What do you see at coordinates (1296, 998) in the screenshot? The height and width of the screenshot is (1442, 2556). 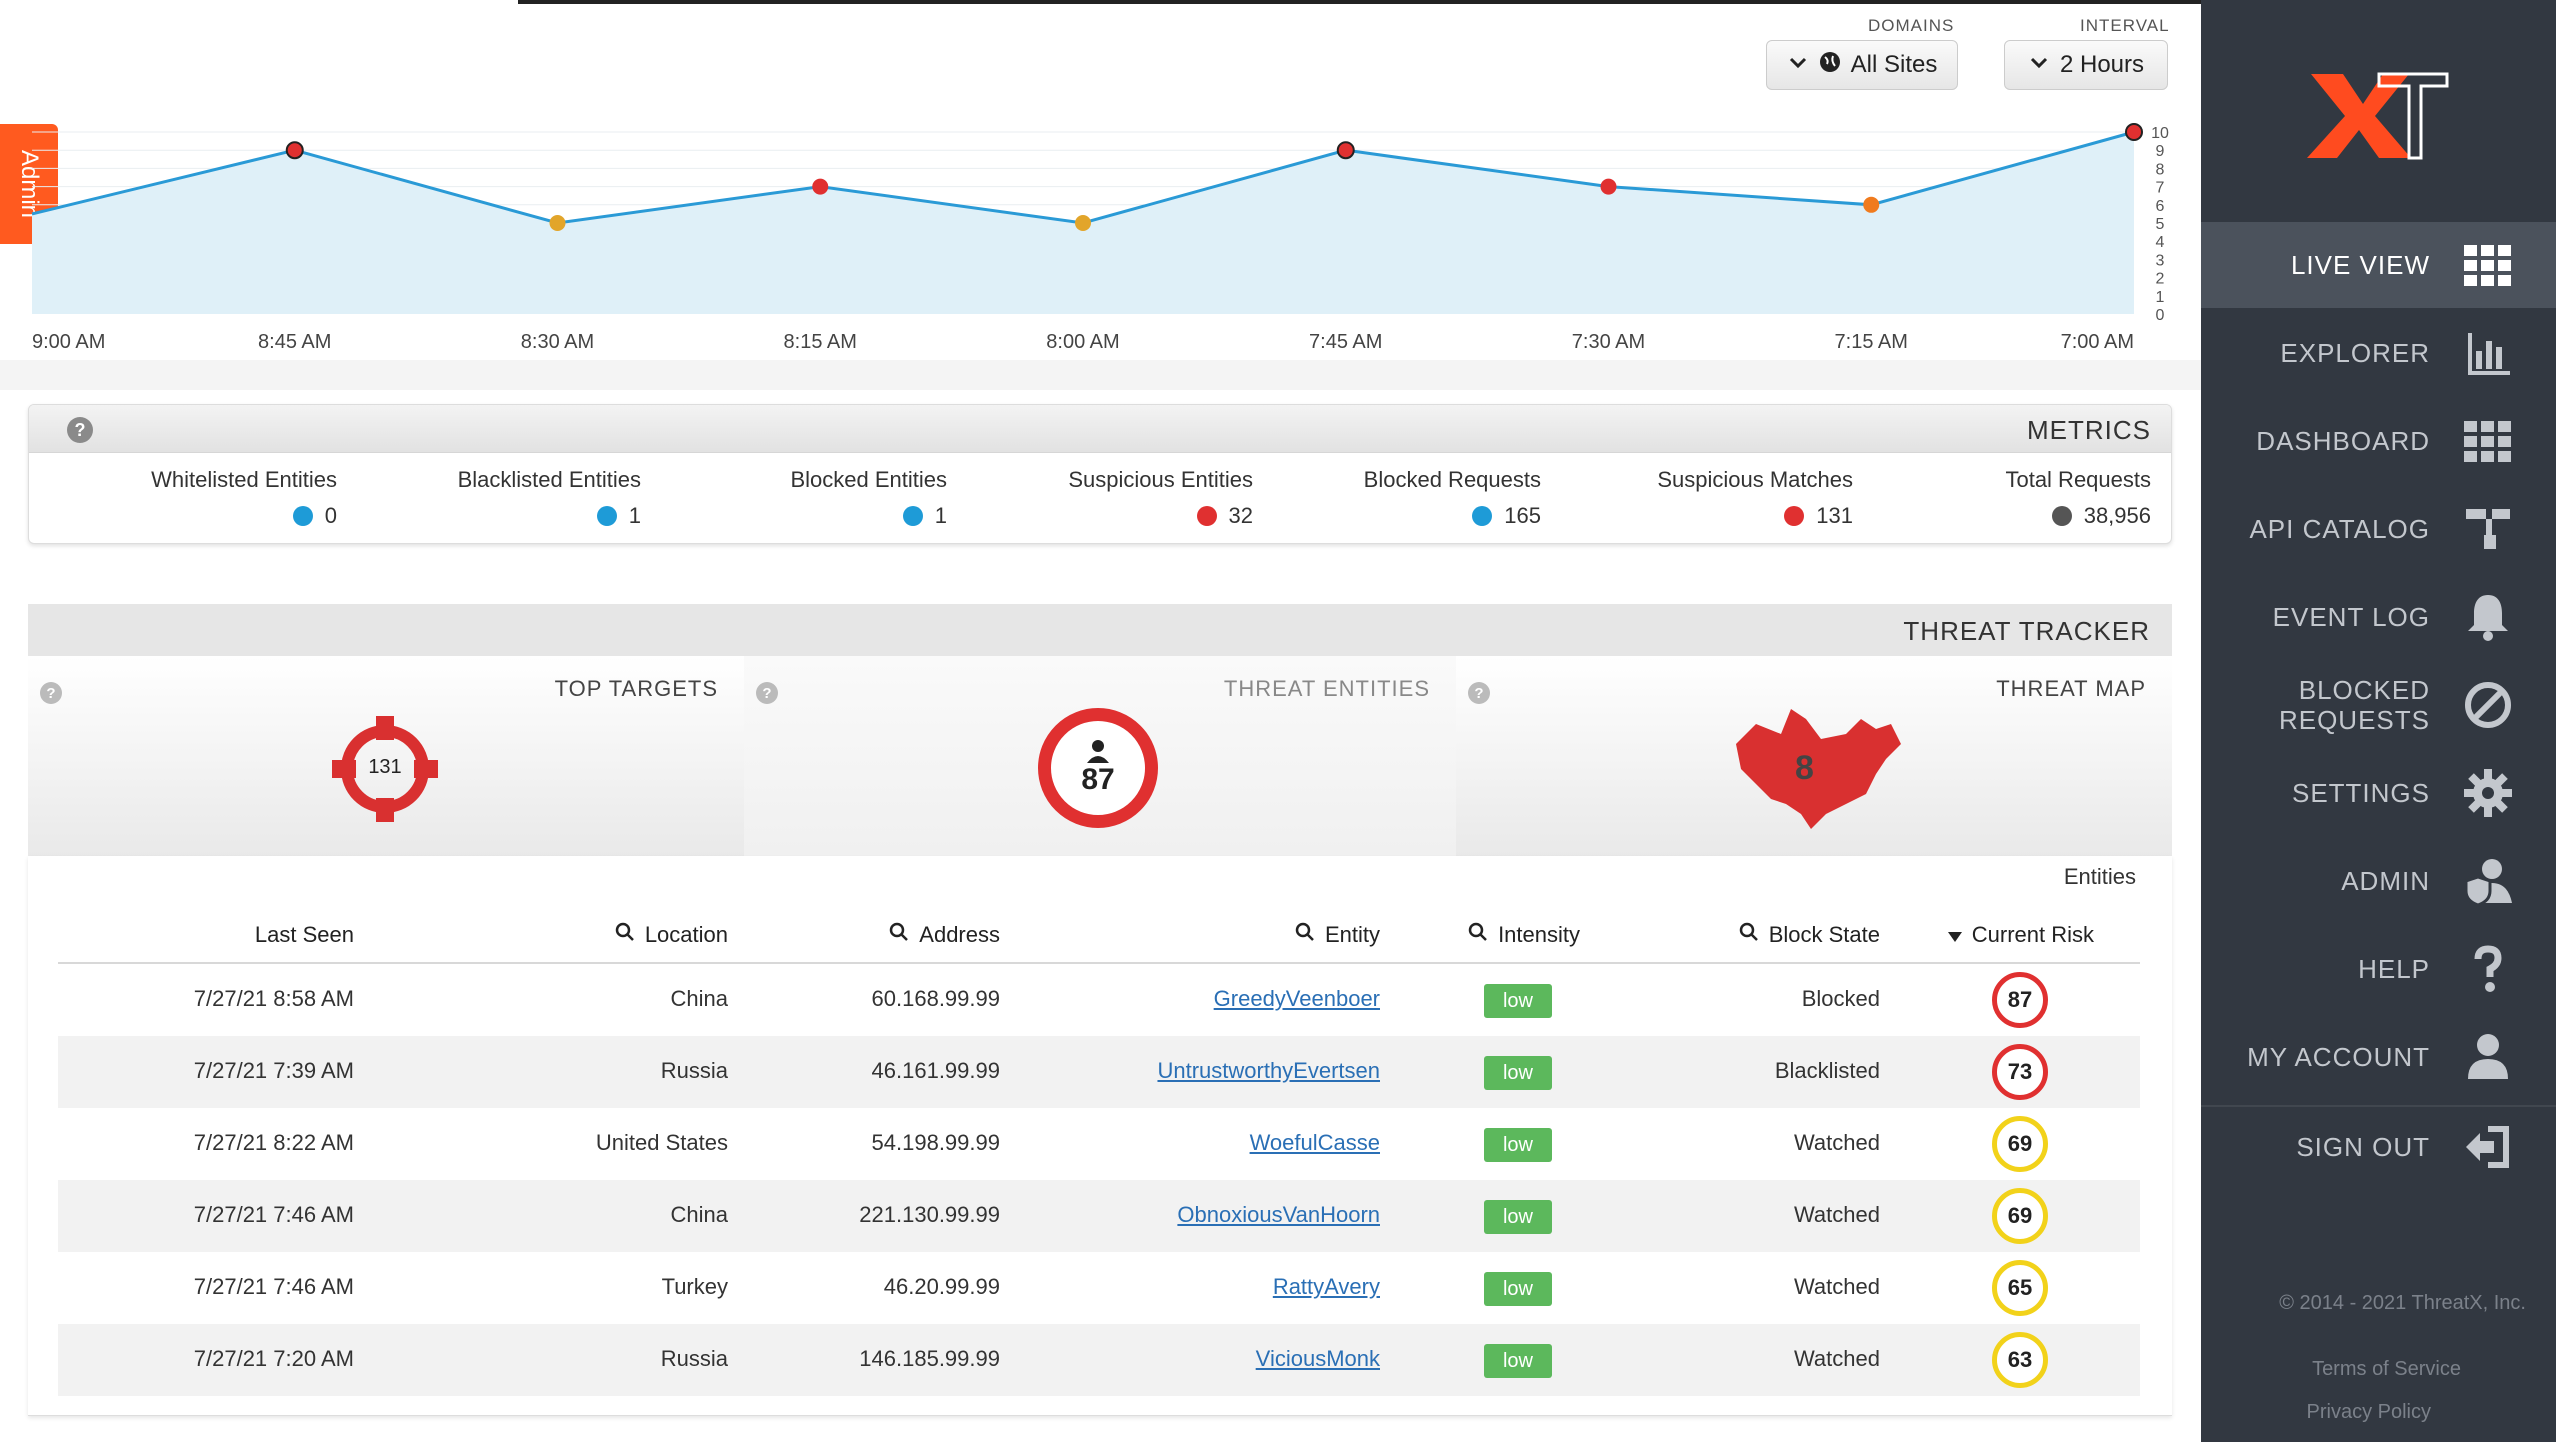 I see `entity-link: GreedyVeenboer` at bounding box center [1296, 998].